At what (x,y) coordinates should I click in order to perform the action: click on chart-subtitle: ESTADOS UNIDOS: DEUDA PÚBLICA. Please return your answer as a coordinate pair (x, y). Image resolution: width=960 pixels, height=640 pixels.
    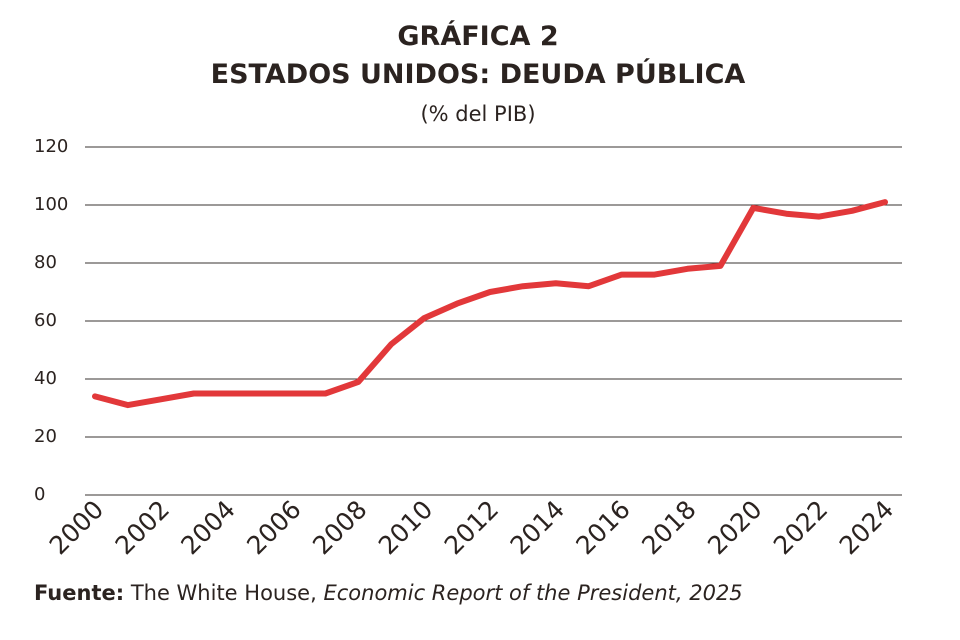
    Looking at the image, I should click on (478, 74).